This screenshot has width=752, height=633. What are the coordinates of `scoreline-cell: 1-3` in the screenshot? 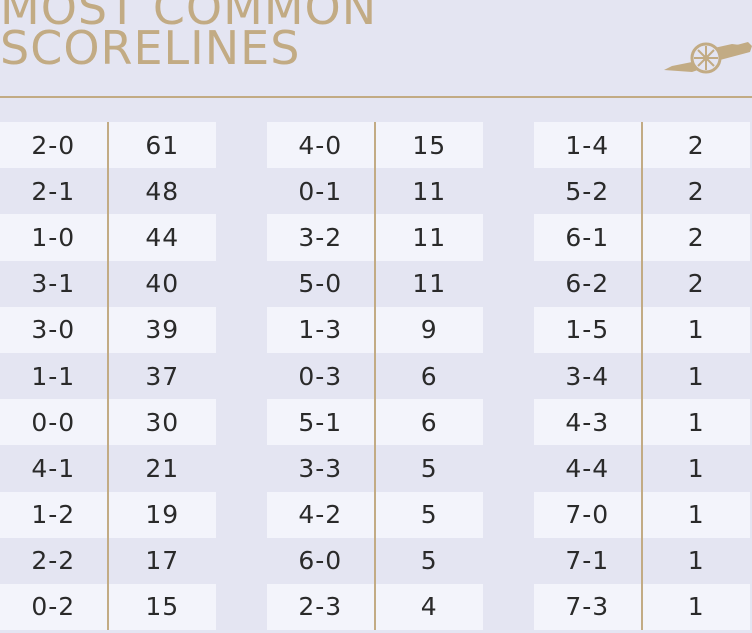 It's located at (320, 330).